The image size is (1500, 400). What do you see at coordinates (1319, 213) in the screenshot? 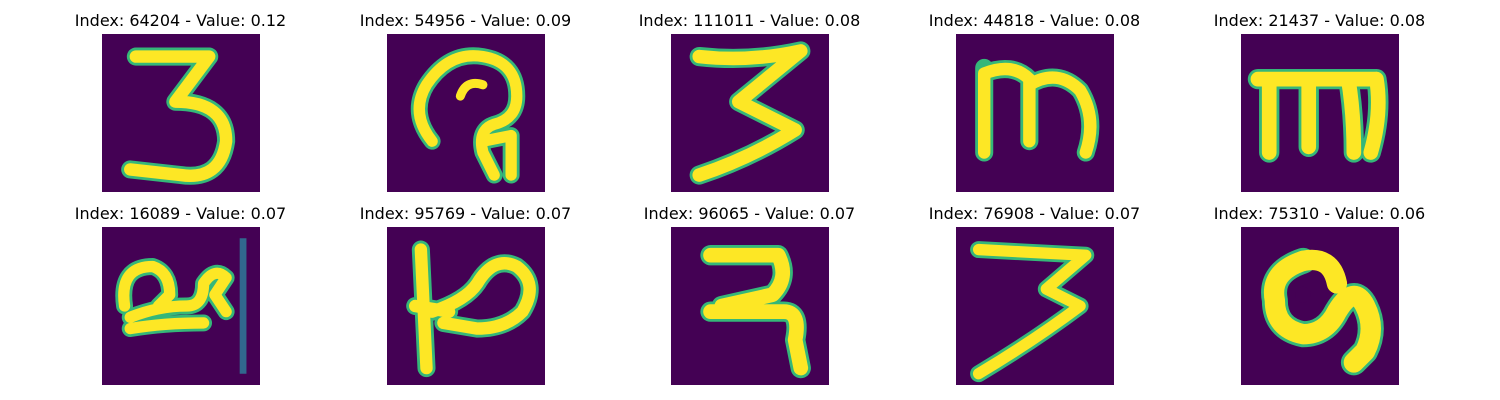
I see `panel-title: Index: 75310 - Value: 0.06` at bounding box center [1319, 213].